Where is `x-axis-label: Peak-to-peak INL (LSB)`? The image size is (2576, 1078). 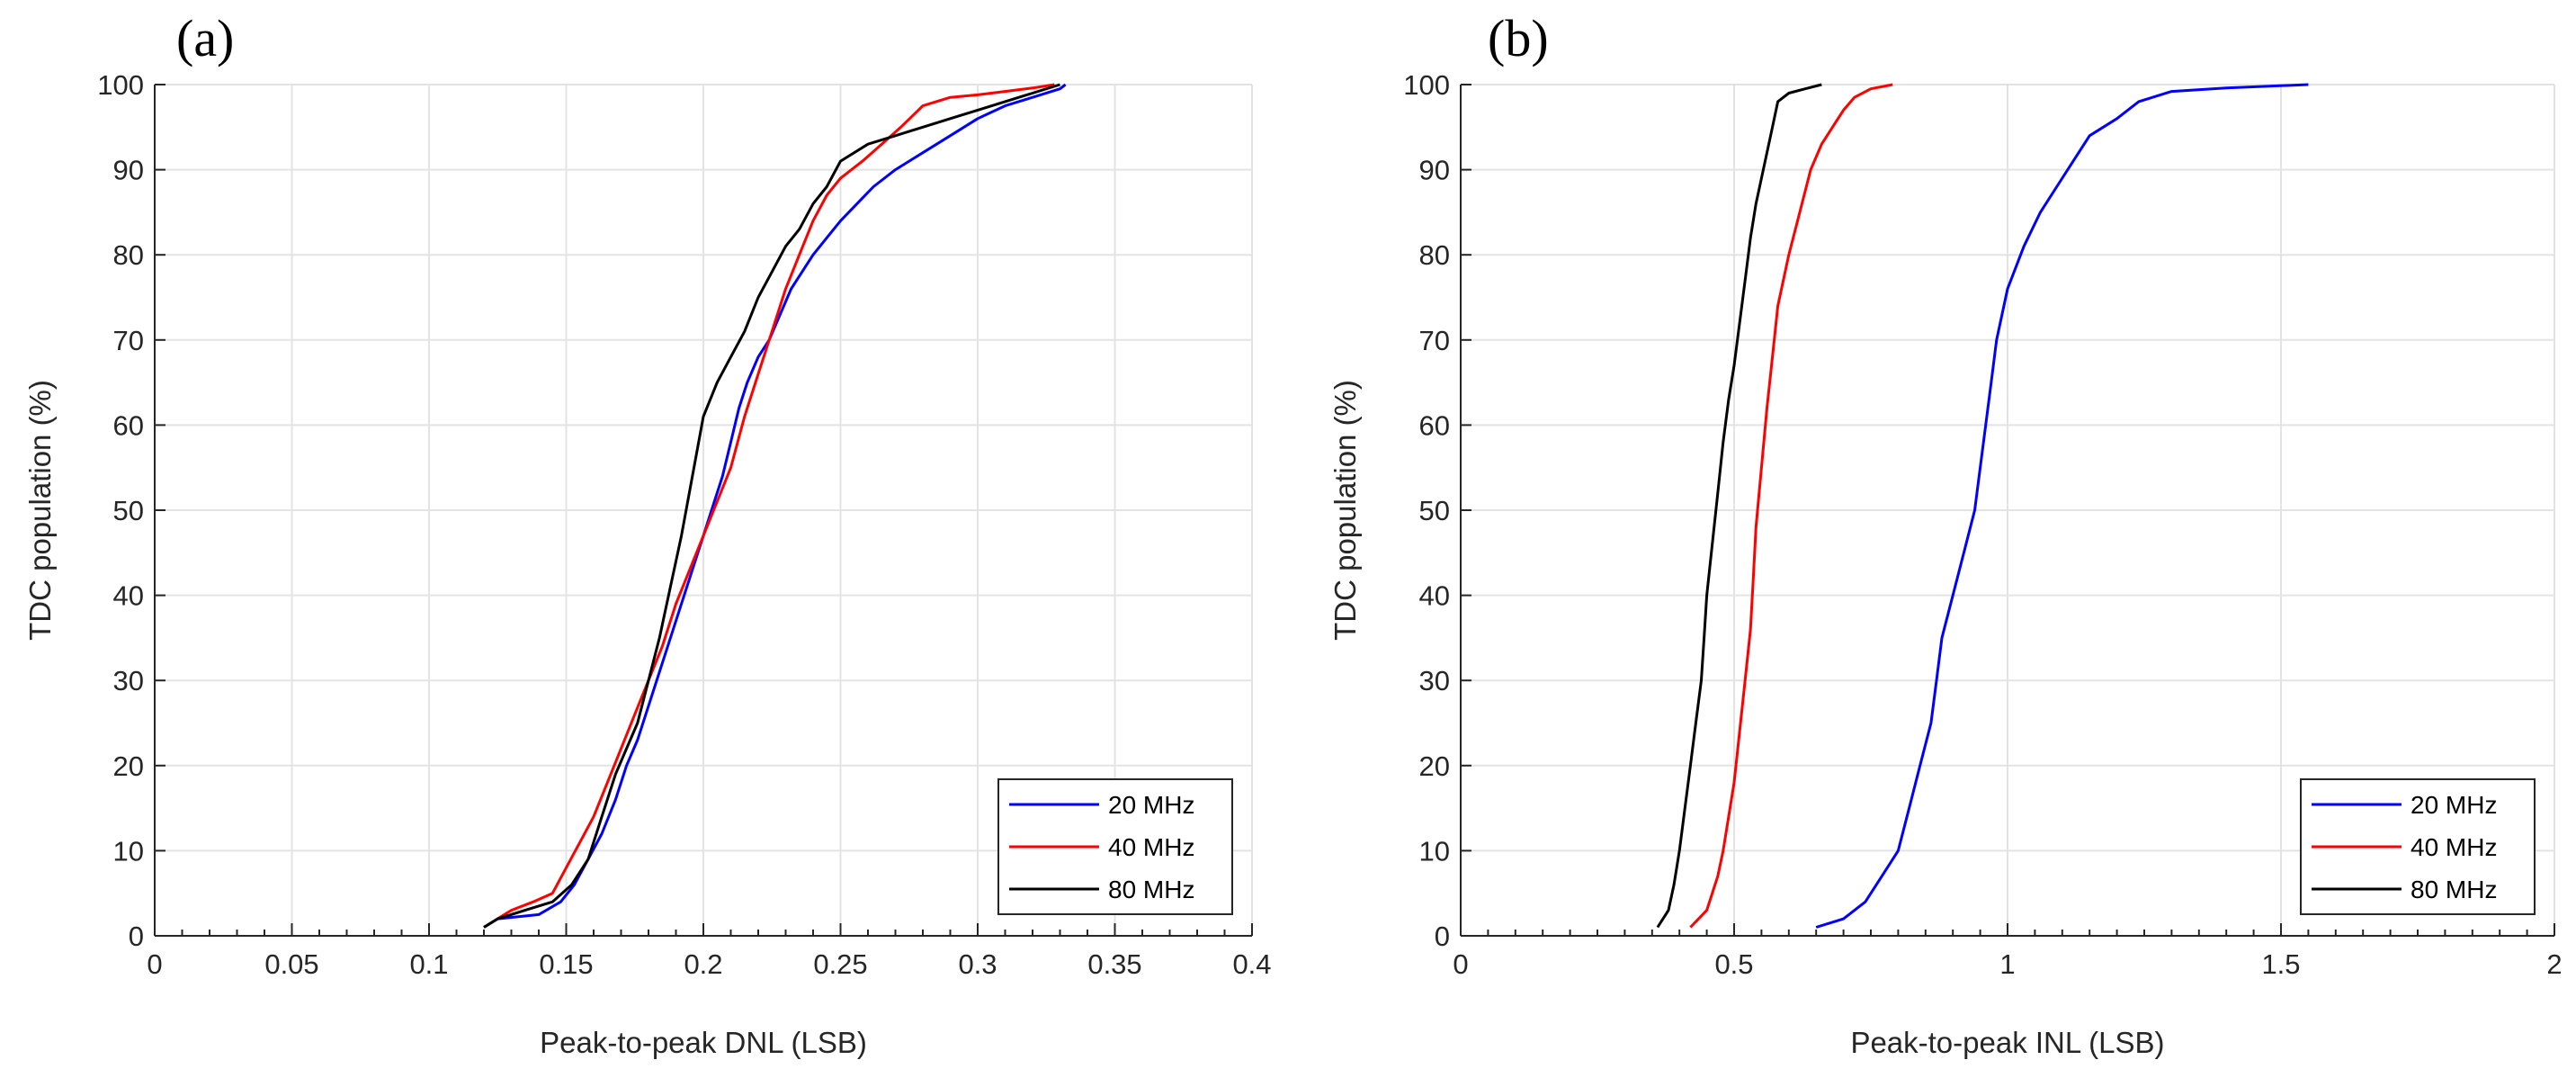 x-axis-label: Peak-to-peak INL (LSB) is located at coordinates (2007, 1042).